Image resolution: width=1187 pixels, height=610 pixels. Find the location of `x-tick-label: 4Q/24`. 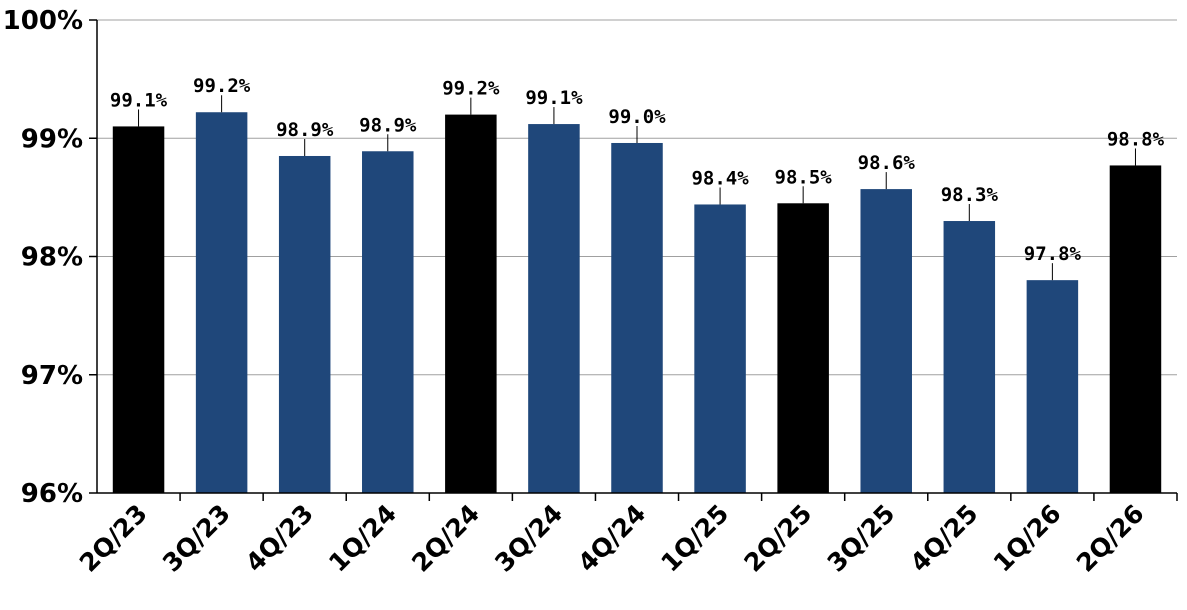

x-tick-label: 4Q/24 is located at coordinates (611, 538).